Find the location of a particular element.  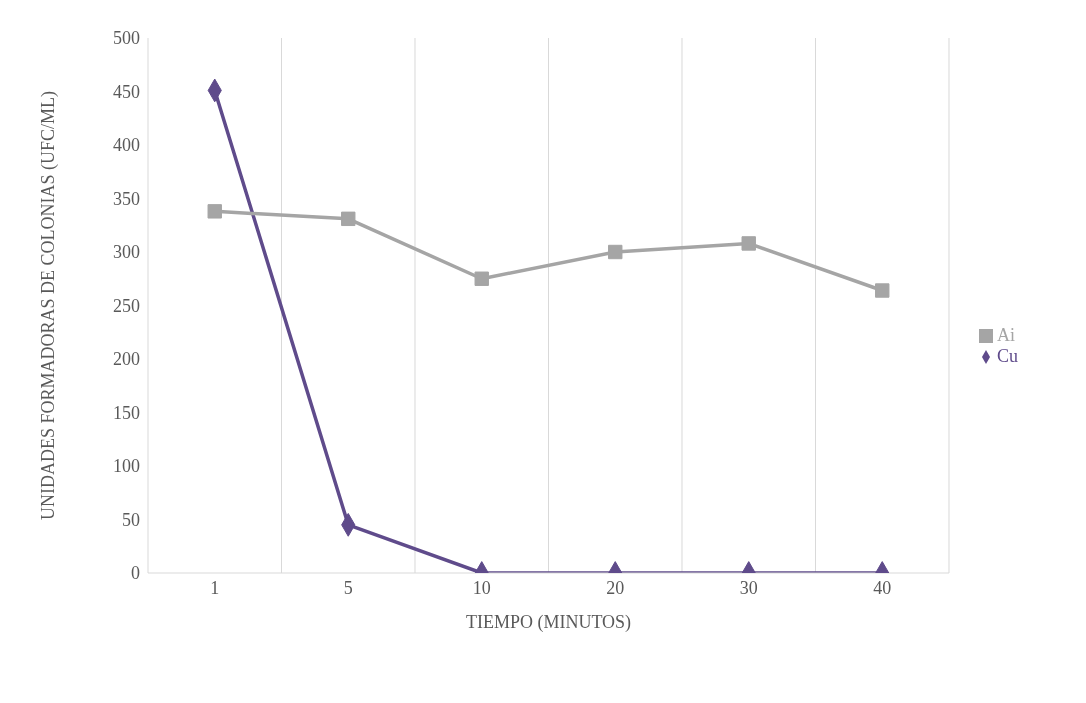

y-tick-label: 300 is located at coordinates (126, 252).